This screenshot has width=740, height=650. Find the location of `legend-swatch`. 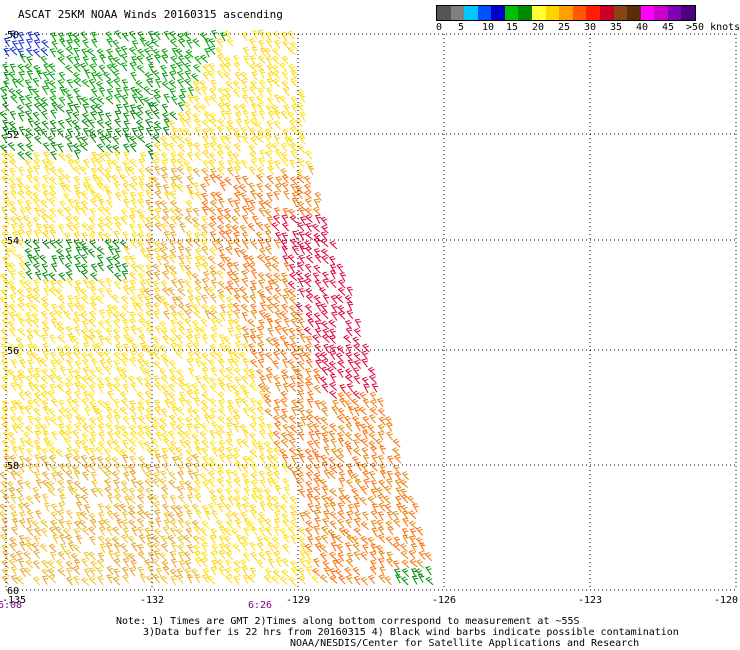

legend-swatch is located at coordinates (647, 13).